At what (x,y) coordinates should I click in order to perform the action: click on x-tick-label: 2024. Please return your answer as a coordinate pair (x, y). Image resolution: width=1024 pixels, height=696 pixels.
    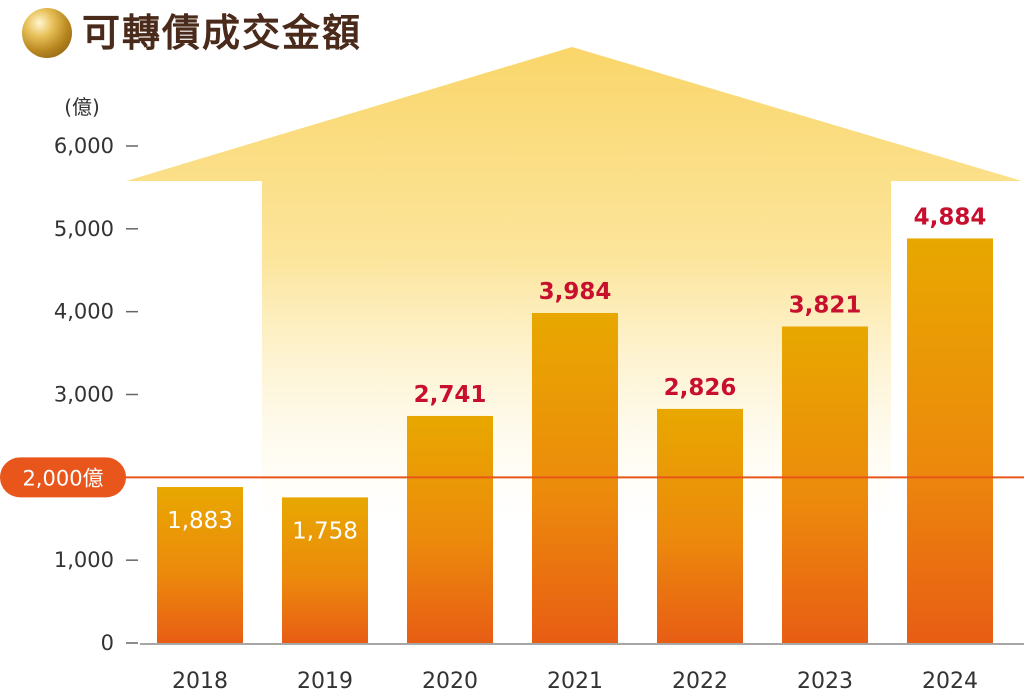
    Looking at the image, I should click on (950, 681).